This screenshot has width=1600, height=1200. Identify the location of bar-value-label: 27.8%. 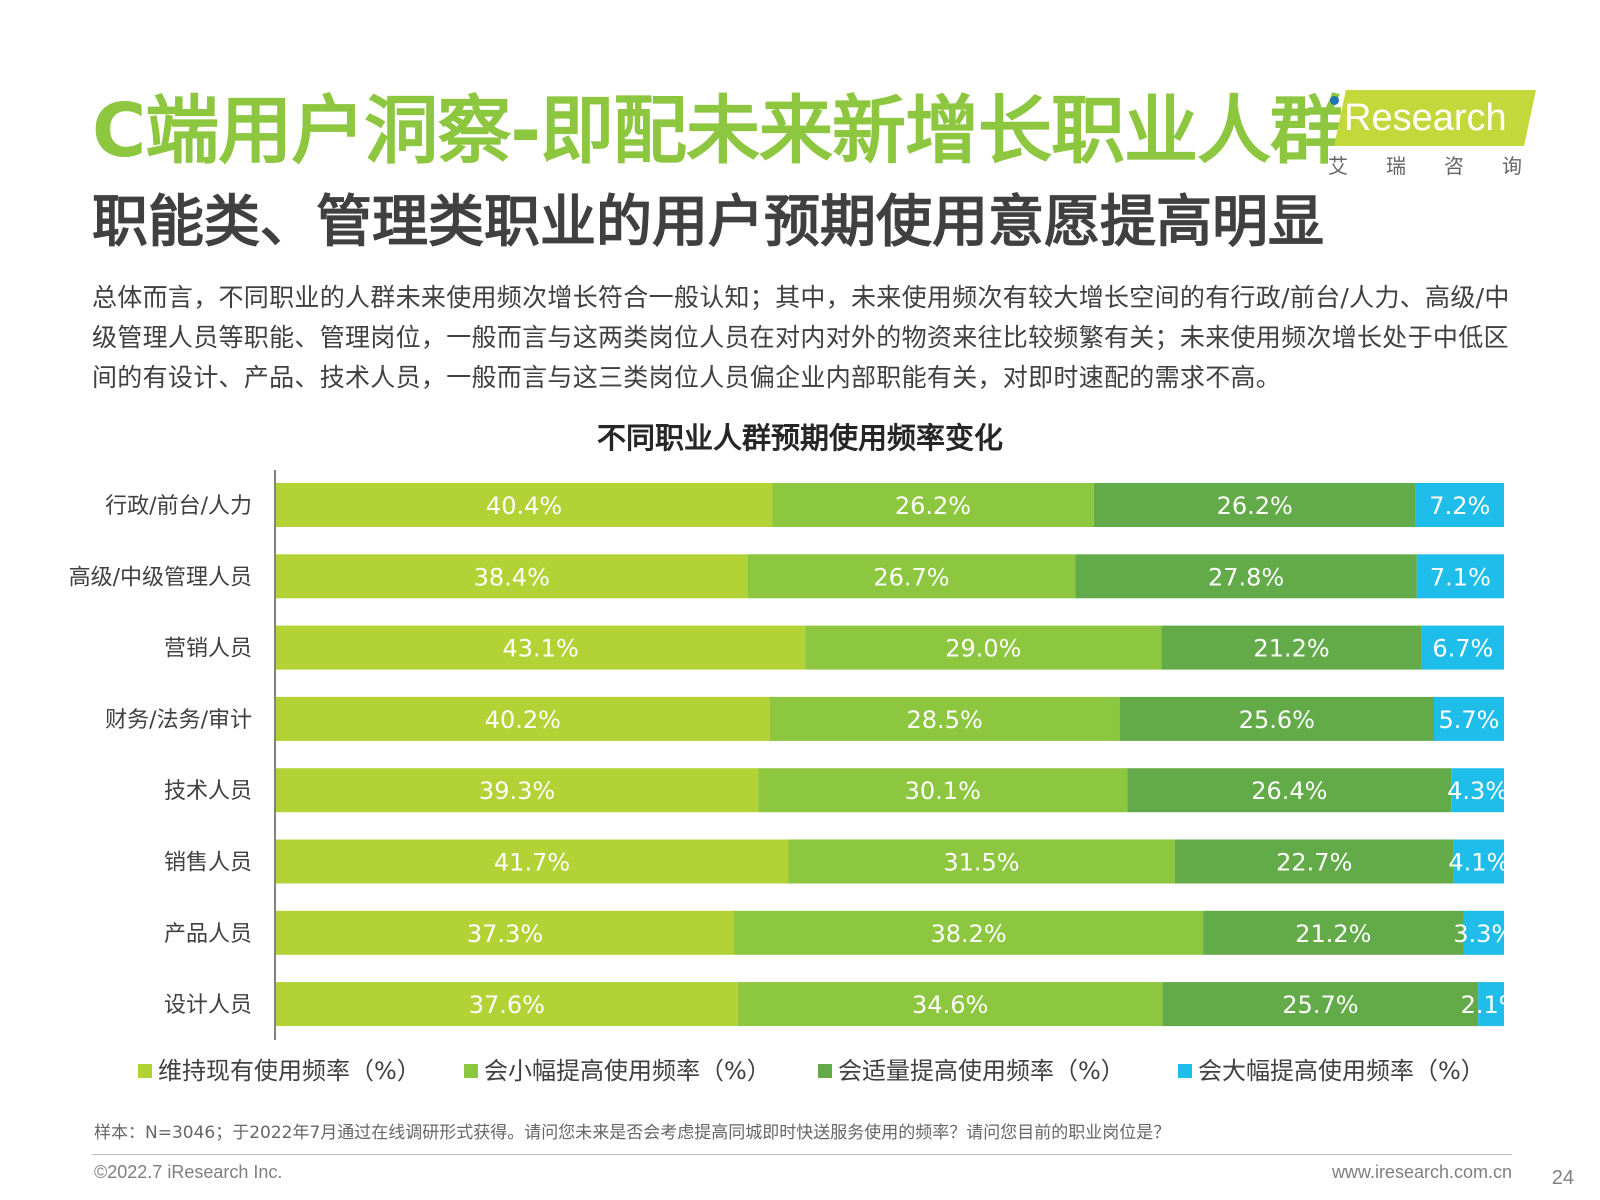
(1246, 577).